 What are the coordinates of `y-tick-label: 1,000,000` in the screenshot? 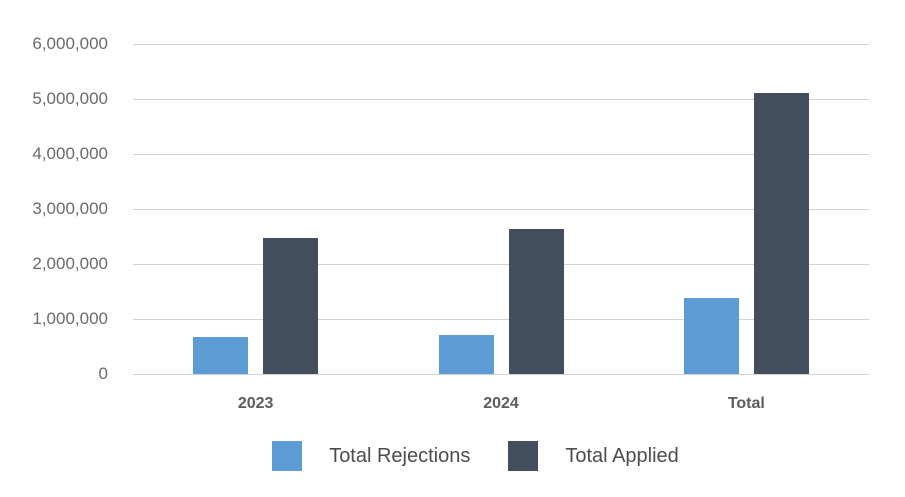 It's located at (70, 318).